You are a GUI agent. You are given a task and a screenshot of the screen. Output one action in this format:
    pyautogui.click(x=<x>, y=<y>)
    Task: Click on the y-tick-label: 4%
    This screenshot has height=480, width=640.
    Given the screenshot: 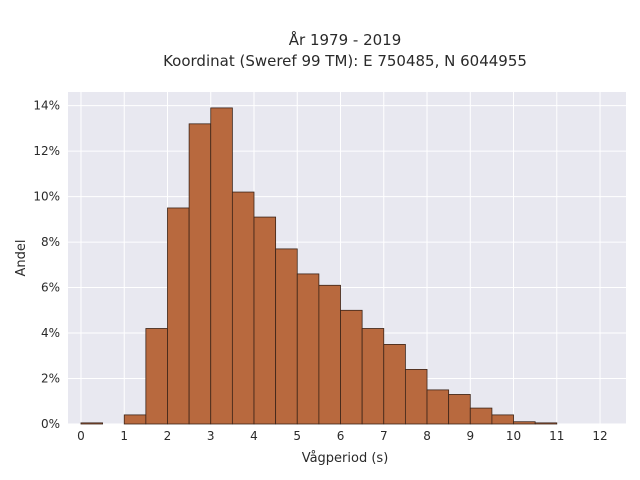 What is the action you would take?
    pyautogui.click(x=50, y=333)
    